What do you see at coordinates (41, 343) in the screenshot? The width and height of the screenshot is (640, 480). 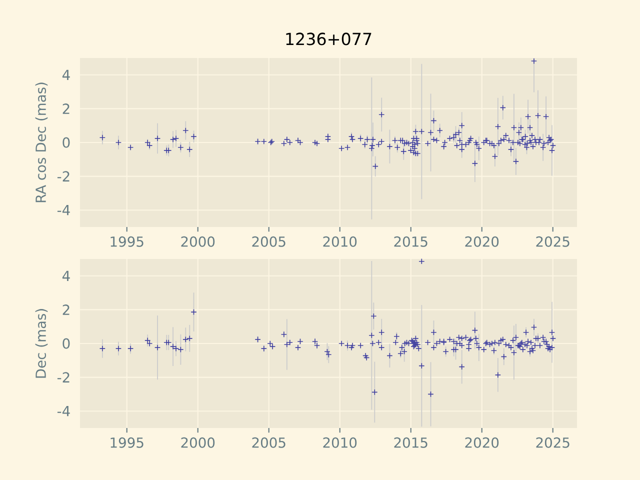 I see `y-axis-title: Dec (mas)` at bounding box center [41, 343].